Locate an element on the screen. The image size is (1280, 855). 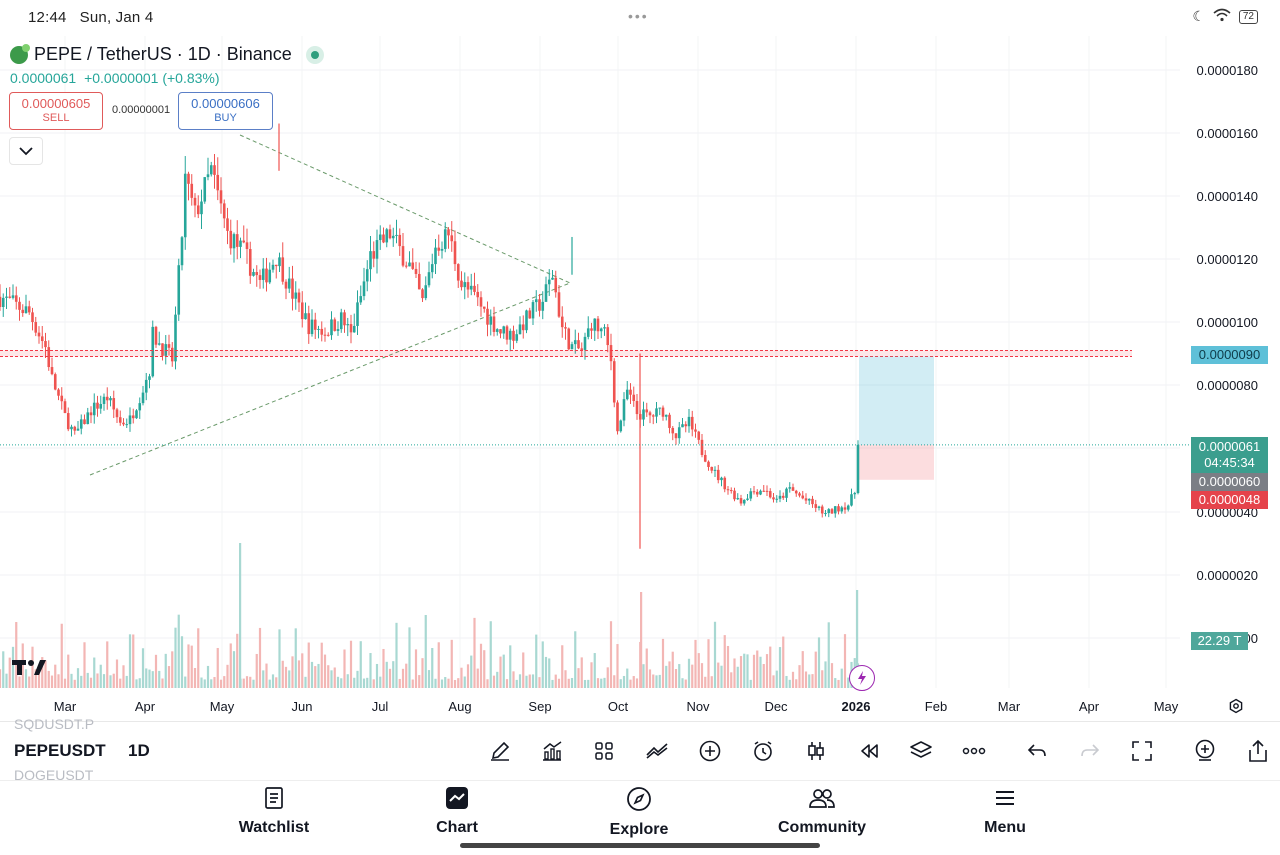
symbol-selector: PEPEUSDT is located at coordinates (60, 750).